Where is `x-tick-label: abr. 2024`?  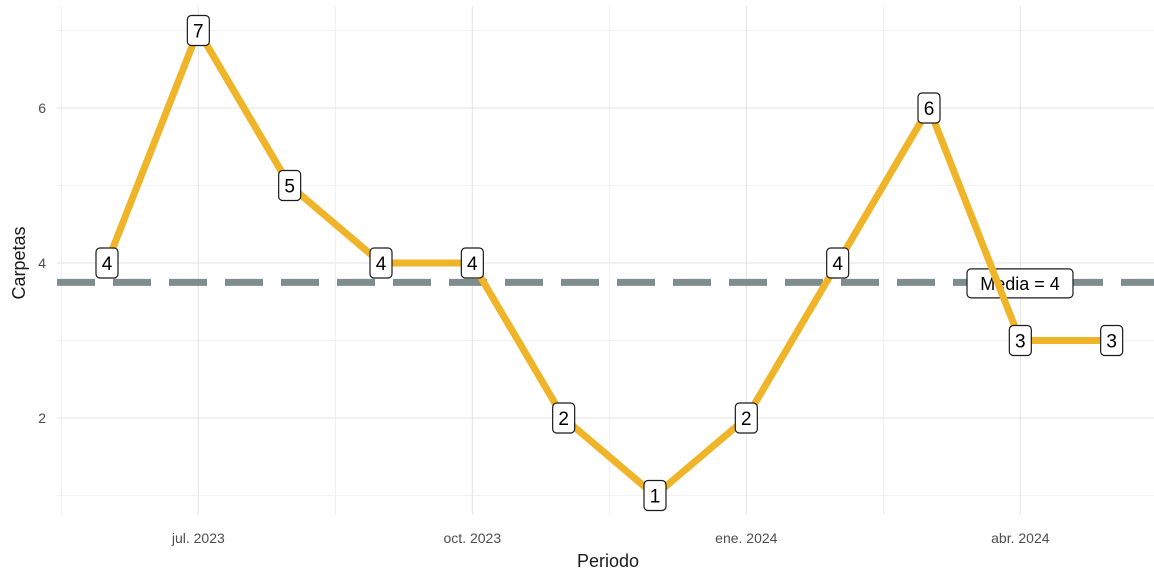
x-tick-label: abr. 2024 is located at coordinates (1020, 538).